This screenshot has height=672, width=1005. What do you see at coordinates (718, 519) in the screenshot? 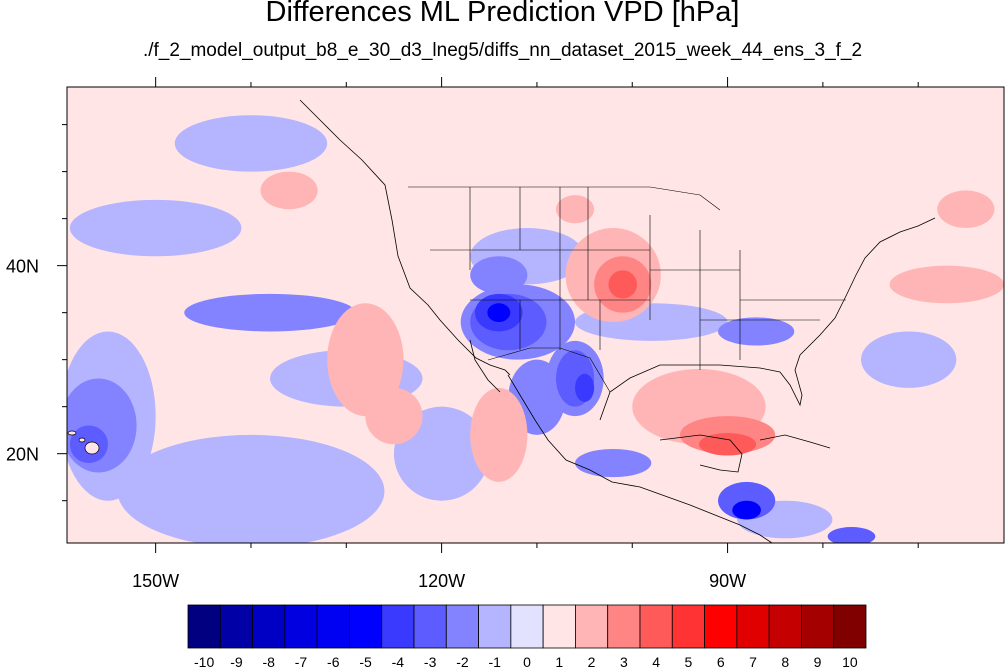
I see `coastline-central-america` at bounding box center [718, 519].